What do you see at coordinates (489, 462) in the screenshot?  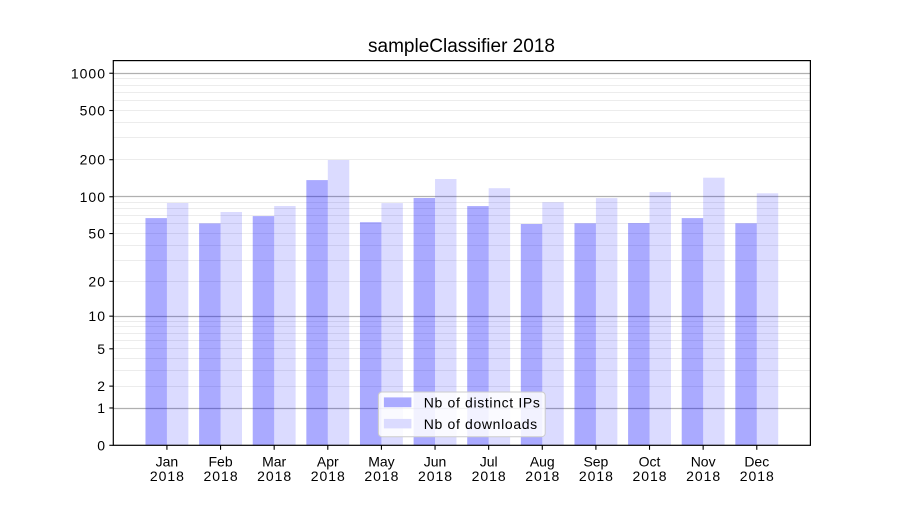 I see `svg-text: Jul` at bounding box center [489, 462].